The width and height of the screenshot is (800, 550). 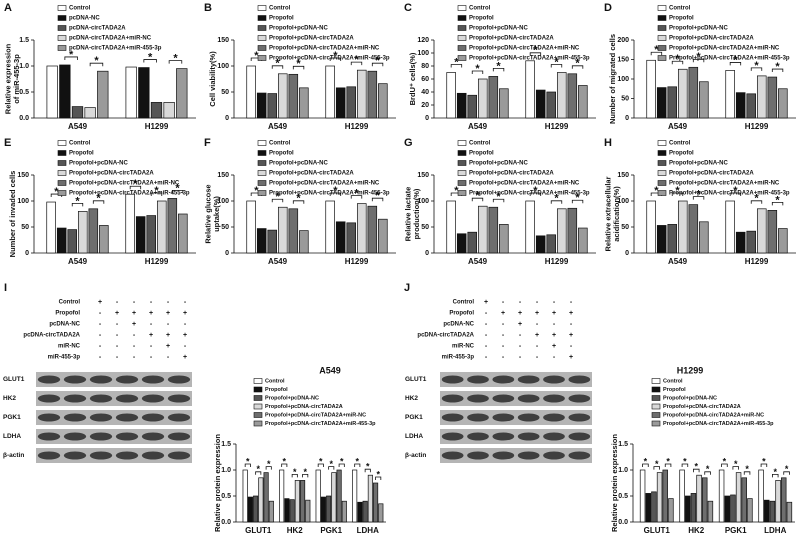 I want to click on y-tick-label: 150, so click(x=623, y=175).